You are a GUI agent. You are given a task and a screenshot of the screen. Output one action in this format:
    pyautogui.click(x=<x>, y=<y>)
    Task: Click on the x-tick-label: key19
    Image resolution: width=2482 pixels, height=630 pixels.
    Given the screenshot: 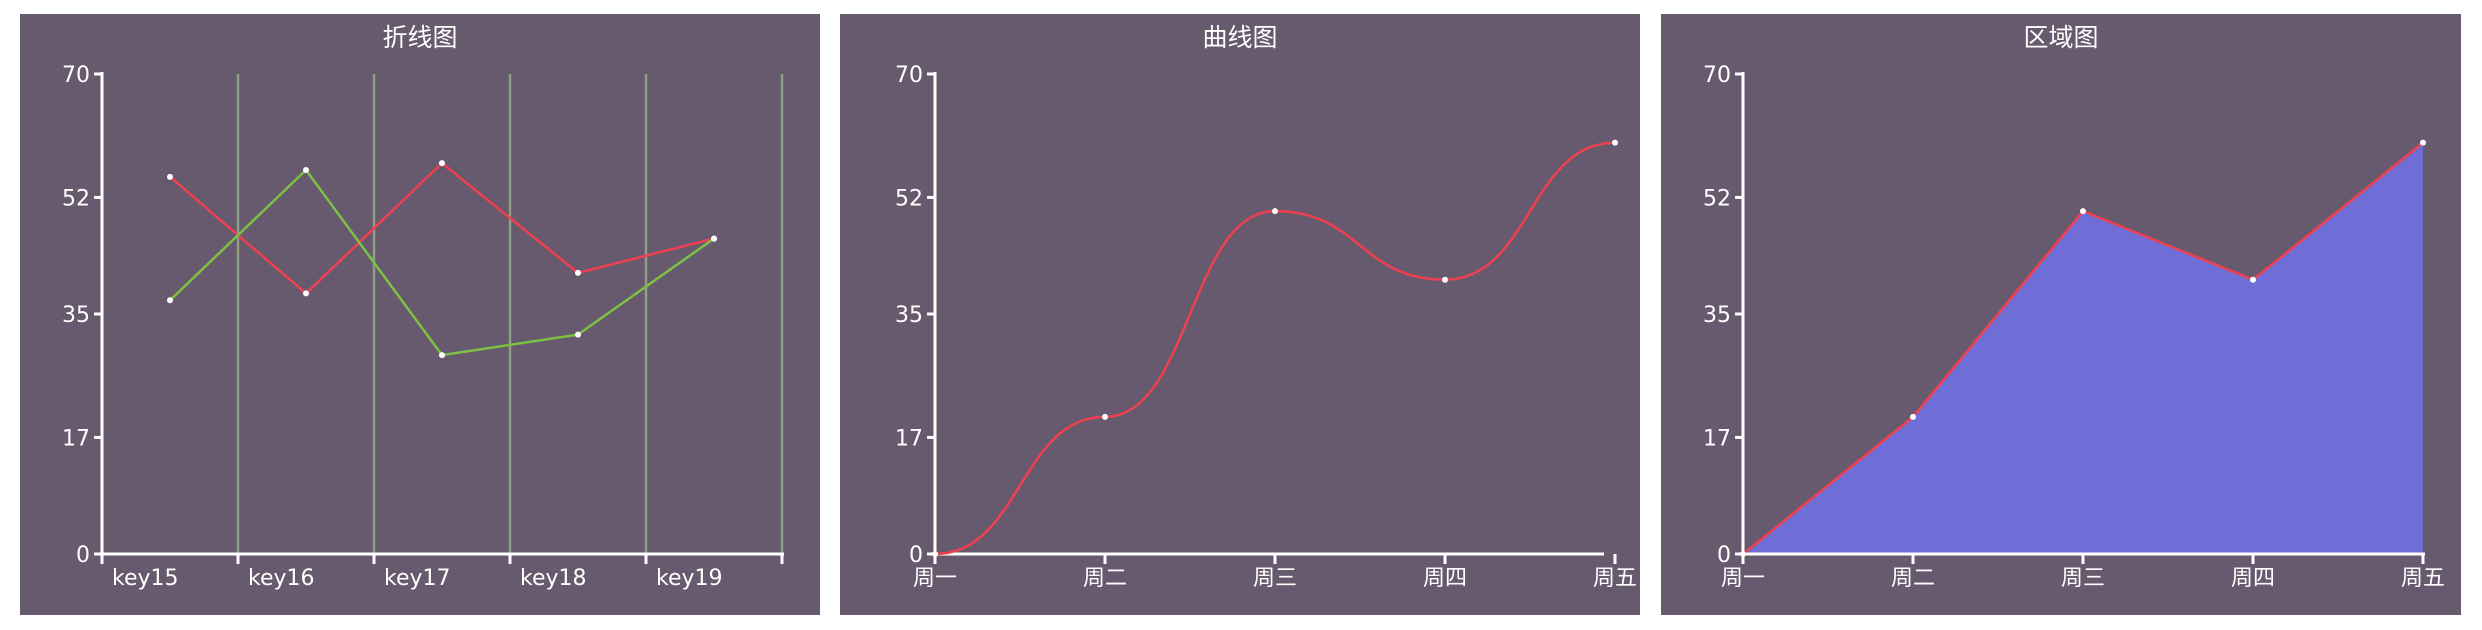 What is the action you would take?
    pyautogui.click(x=689, y=578)
    